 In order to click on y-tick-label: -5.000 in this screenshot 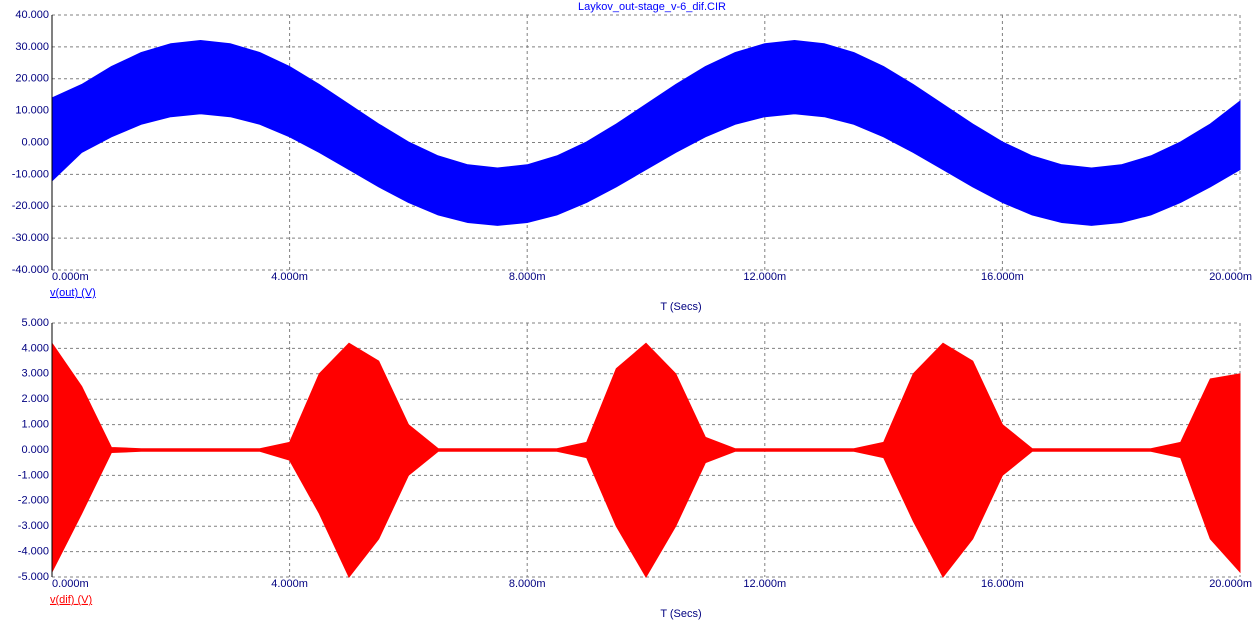, I will do `click(33, 577)`.